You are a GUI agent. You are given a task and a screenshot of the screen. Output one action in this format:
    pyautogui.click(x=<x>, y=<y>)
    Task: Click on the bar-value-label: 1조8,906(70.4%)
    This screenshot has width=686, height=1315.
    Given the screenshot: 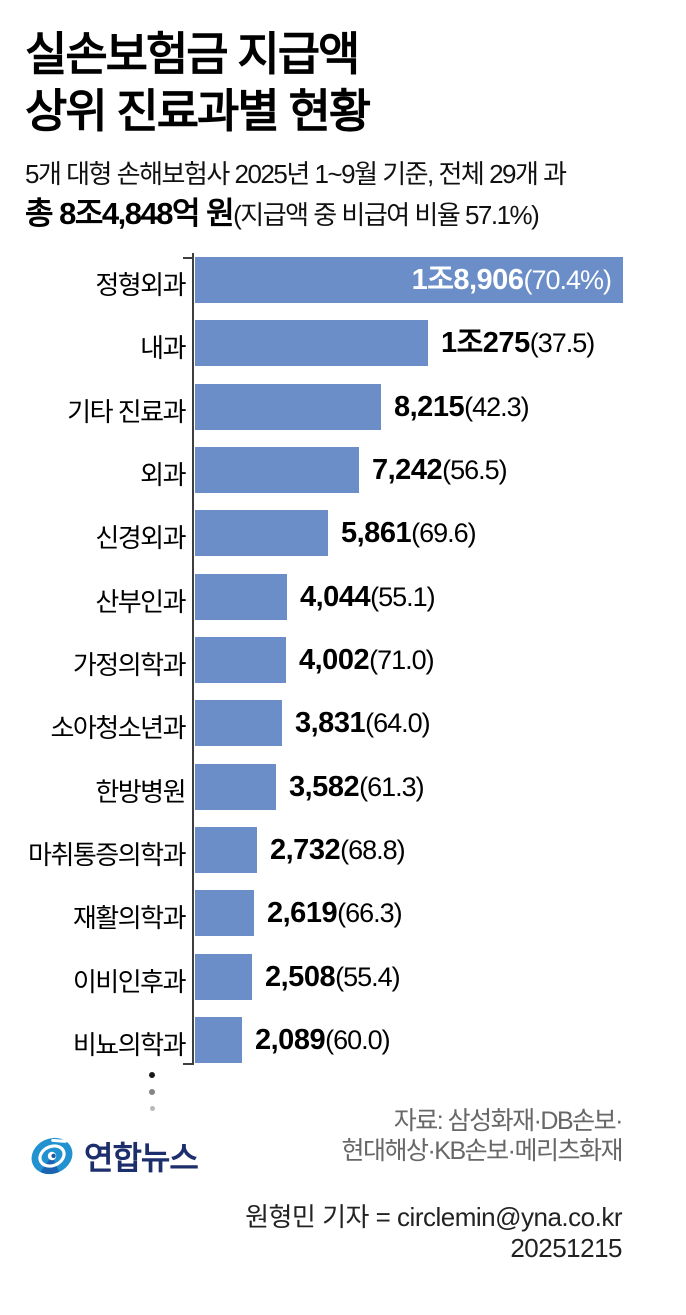 What is the action you would take?
    pyautogui.click(x=403, y=282)
    